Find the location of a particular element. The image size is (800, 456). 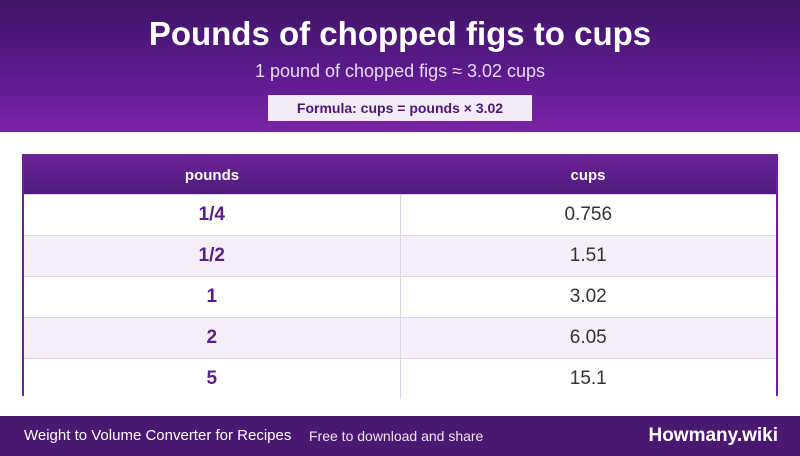

column-header-cups: cups is located at coordinates (588, 175).